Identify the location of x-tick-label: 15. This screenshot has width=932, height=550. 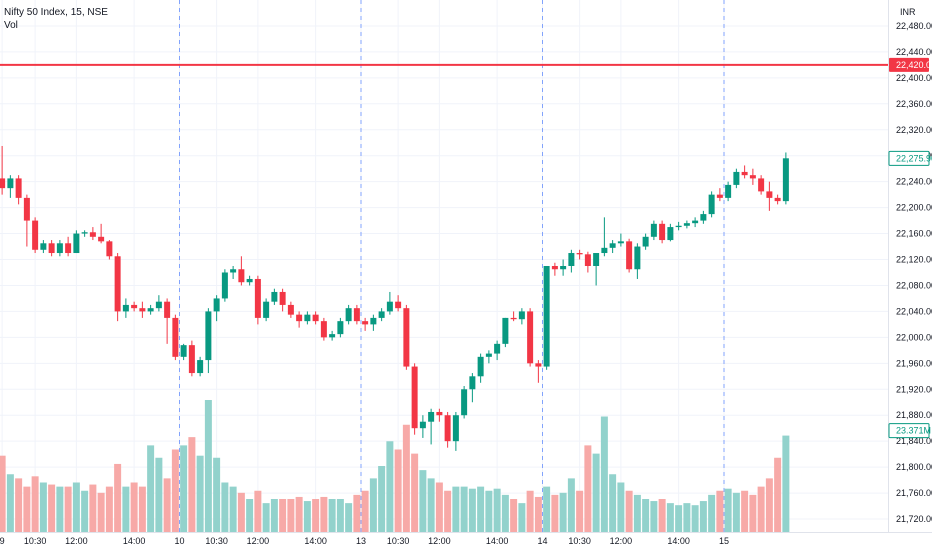
(724, 541).